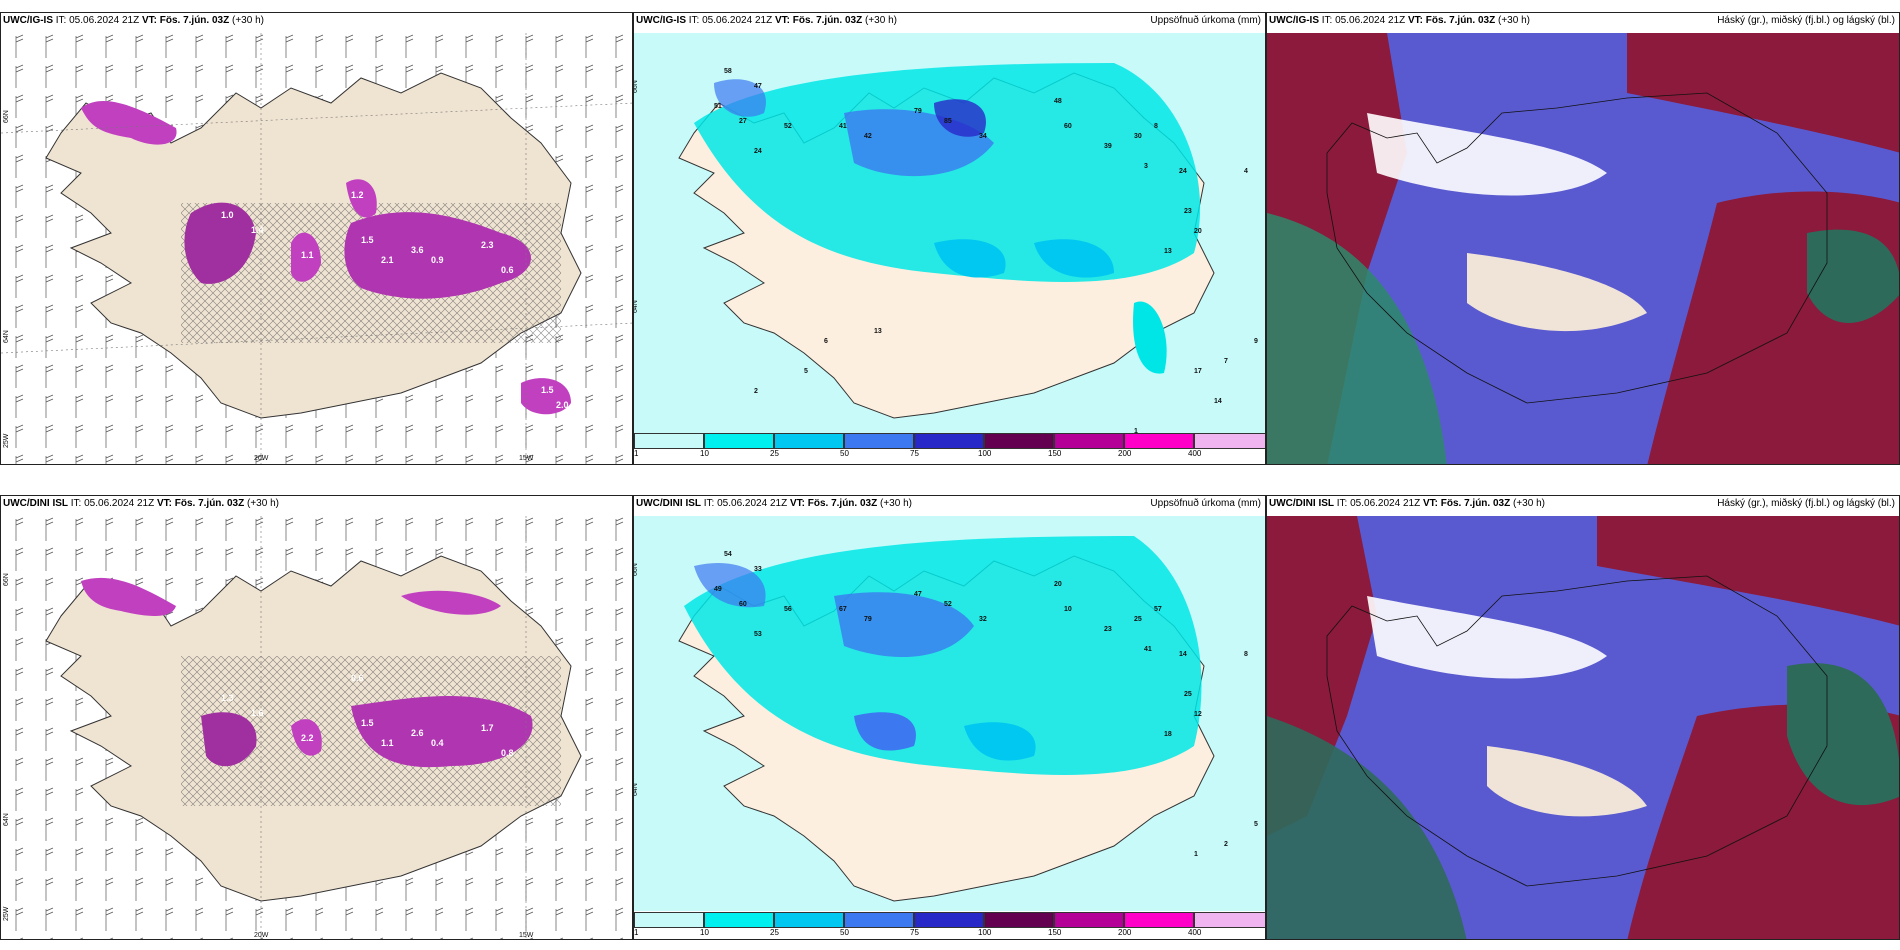 This screenshot has height=950, width=1900. I want to click on lon-label-20: 20W, so click(261, 458).